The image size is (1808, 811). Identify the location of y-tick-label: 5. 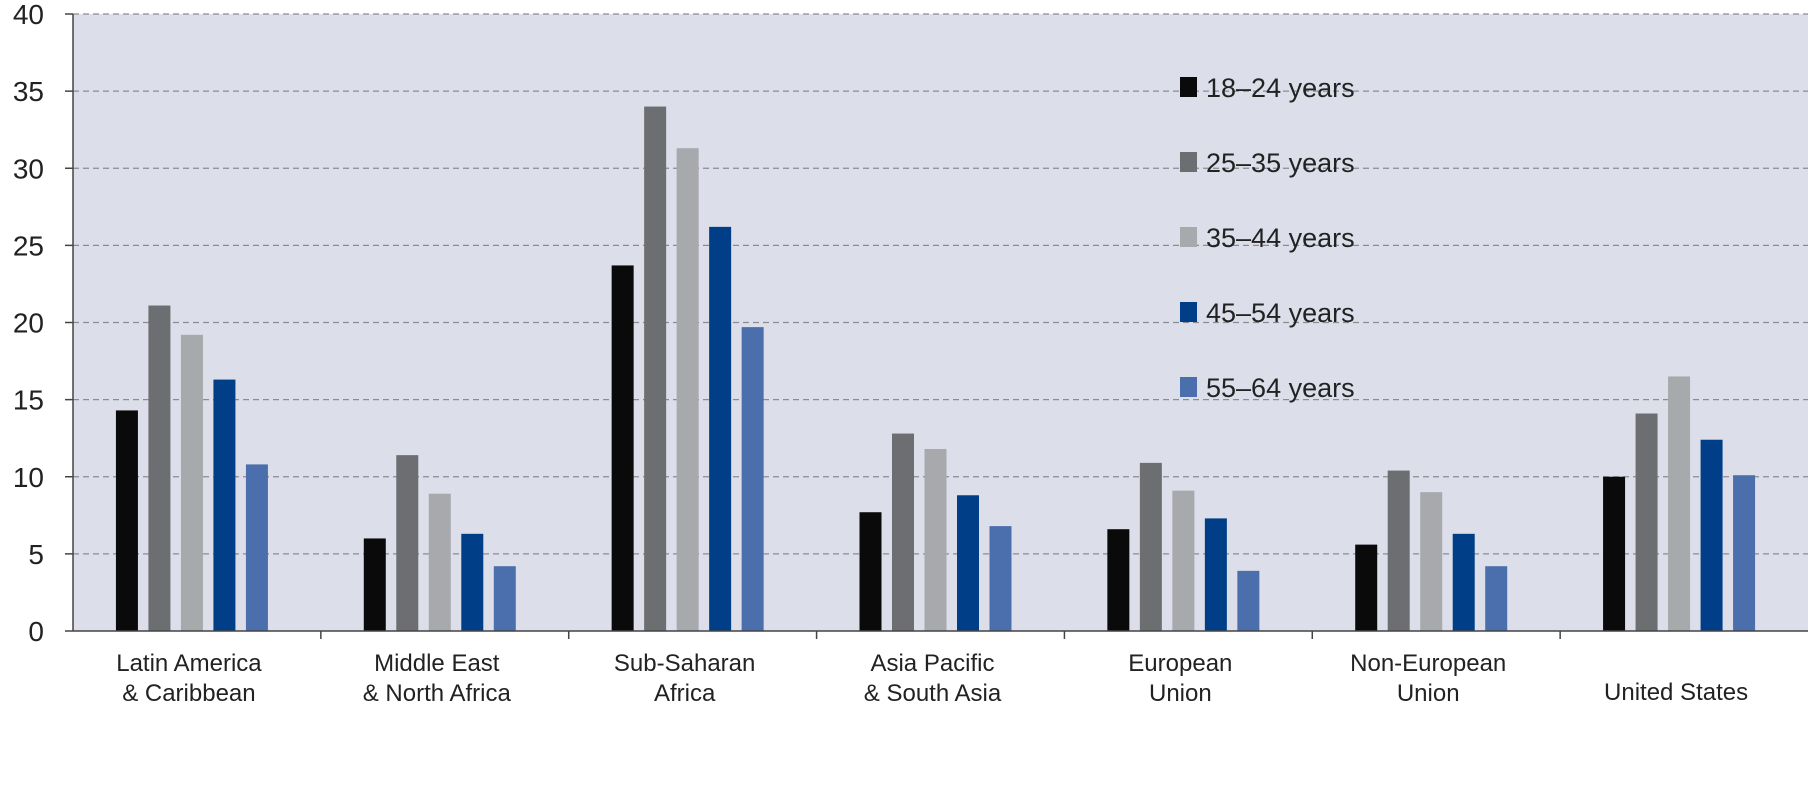
(36, 554).